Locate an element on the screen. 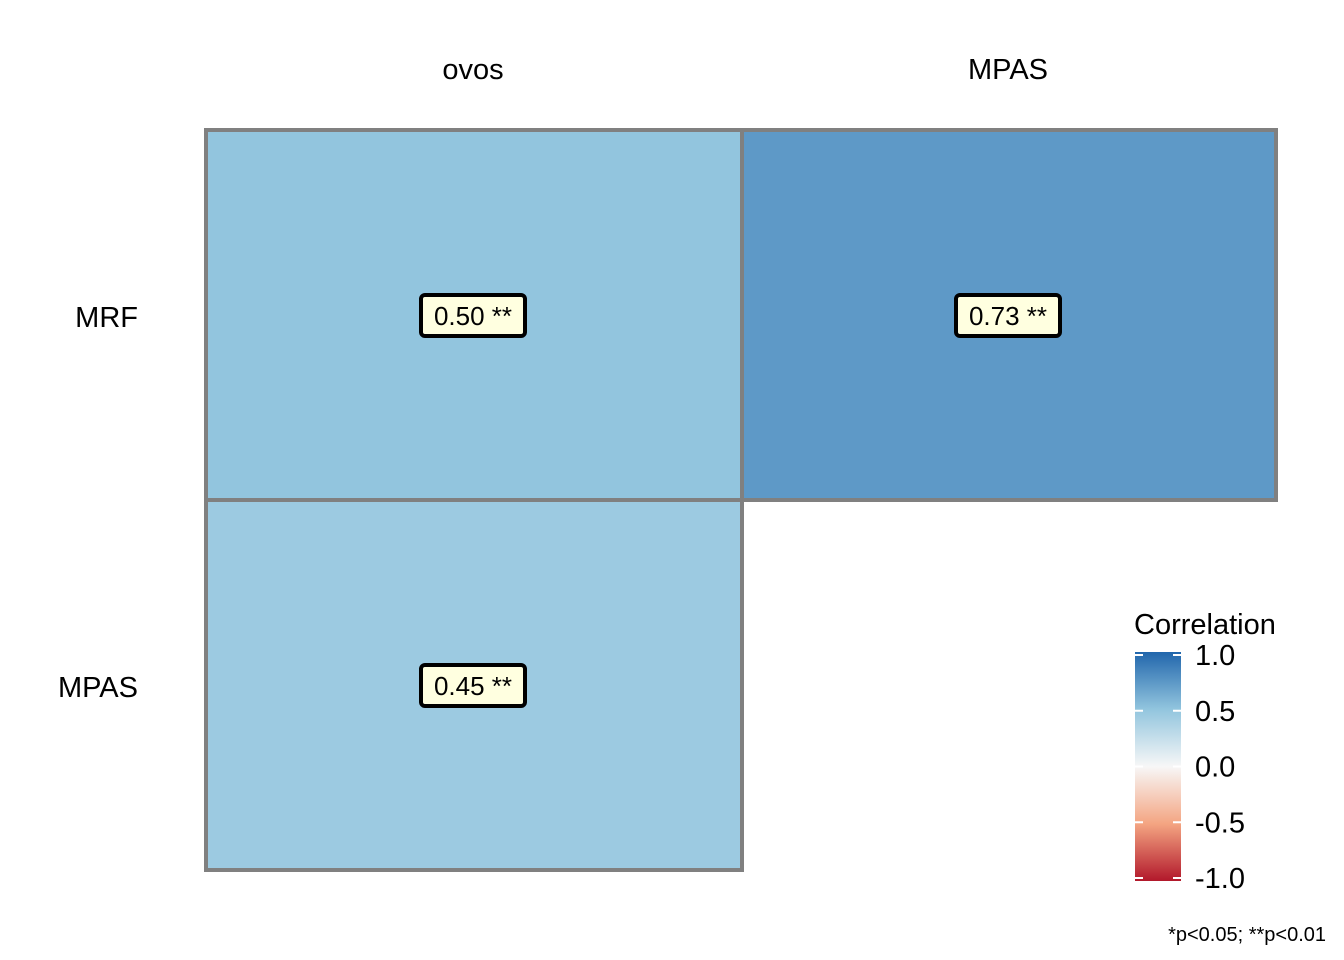 The height and width of the screenshot is (960, 1344). legend-tick-label: -0.5 is located at coordinates (1220, 823).